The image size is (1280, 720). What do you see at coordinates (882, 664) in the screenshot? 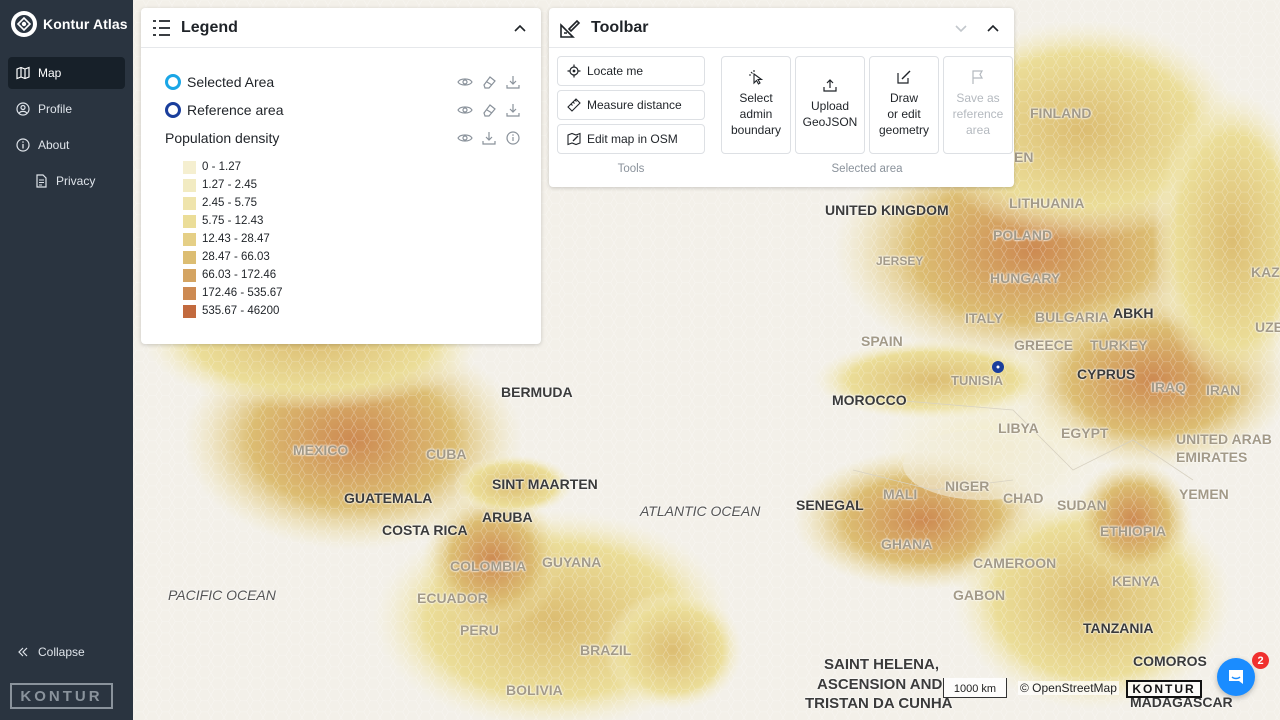
I see `map-label: SAINT HELENA,` at bounding box center [882, 664].